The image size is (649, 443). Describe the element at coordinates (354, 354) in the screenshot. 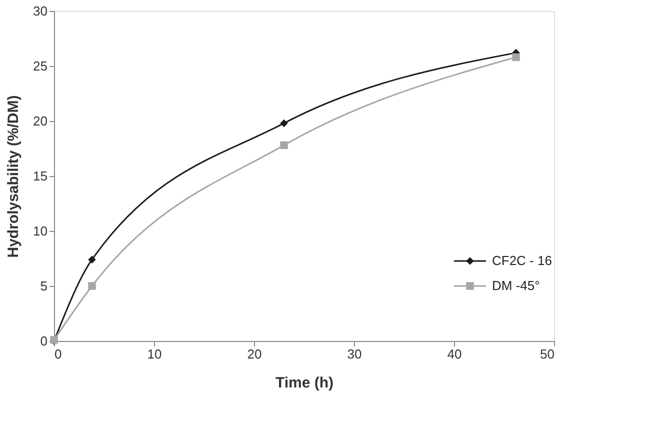

I see `x-tick-label: 30` at that location.